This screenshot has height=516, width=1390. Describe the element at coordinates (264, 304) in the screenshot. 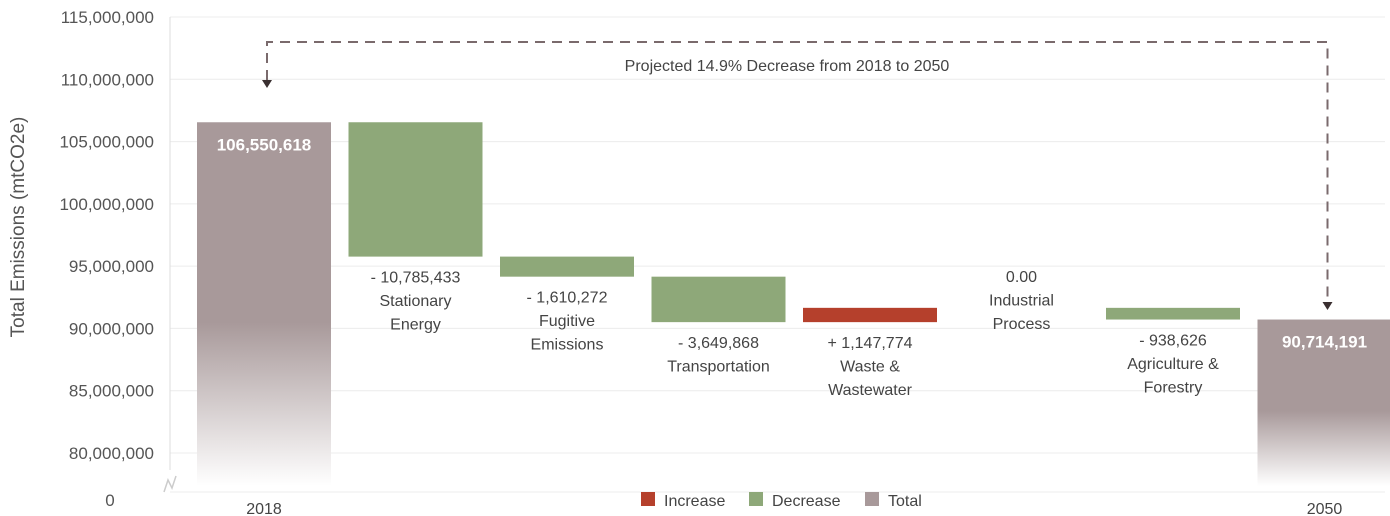

I see `bar-total-start` at that location.